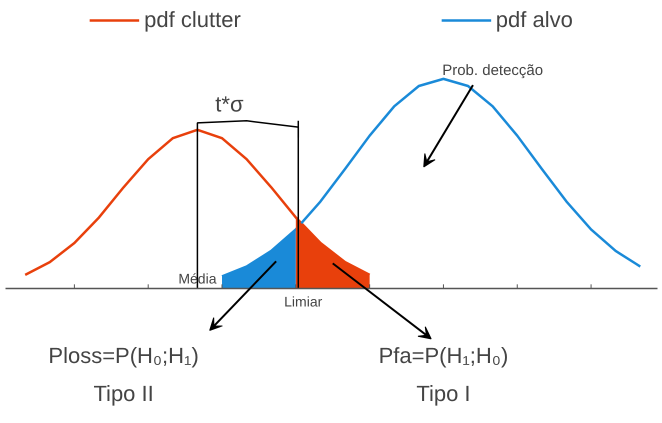 The height and width of the screenshot is (423, 662). Describe the element at coordinates (303, 301) in the screenshot. I see `text: Limiar` at that location.